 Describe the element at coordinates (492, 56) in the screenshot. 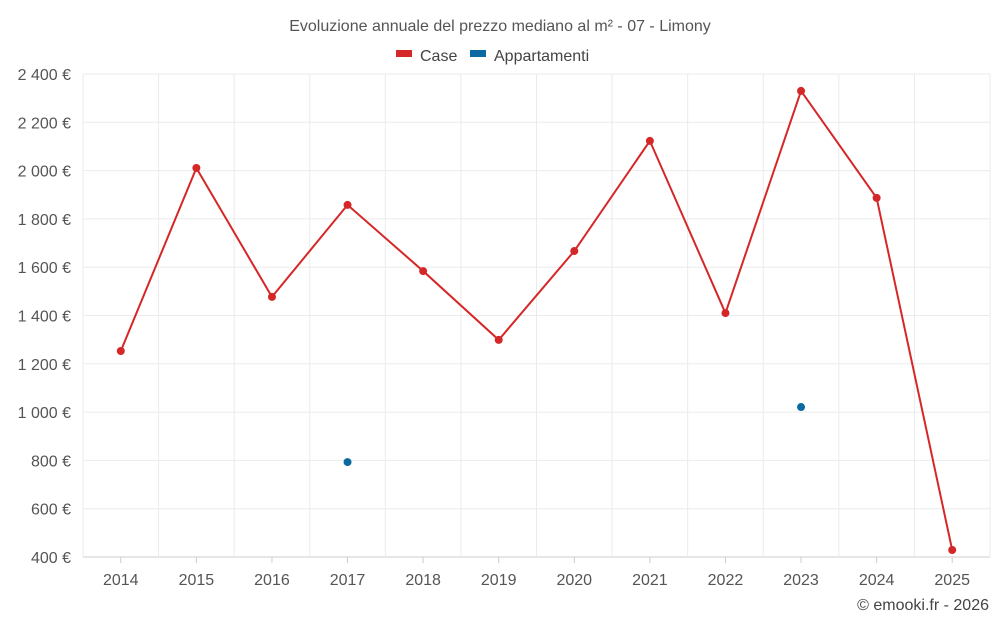

I see `legend: Case Appartamenti` at that location.